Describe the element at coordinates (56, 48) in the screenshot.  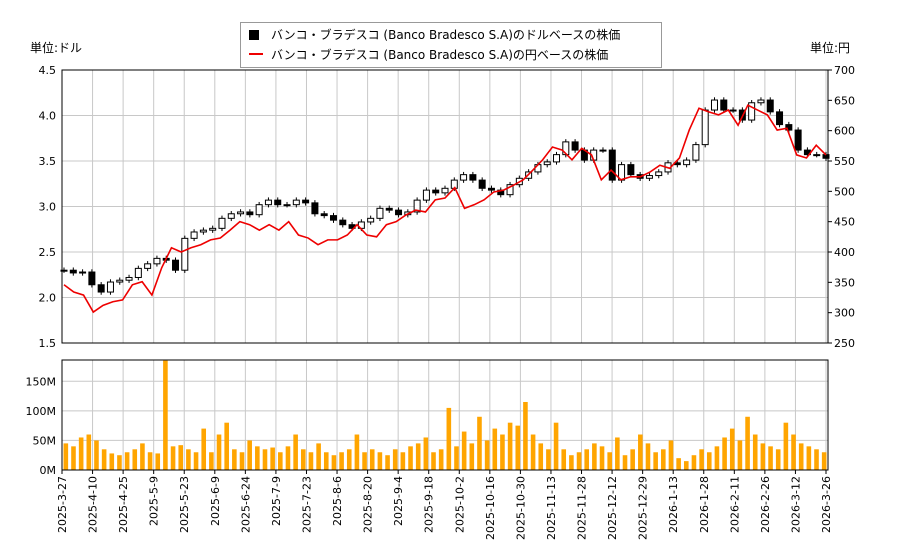
I see `left-unit-label: 単位:ドル` at that location.